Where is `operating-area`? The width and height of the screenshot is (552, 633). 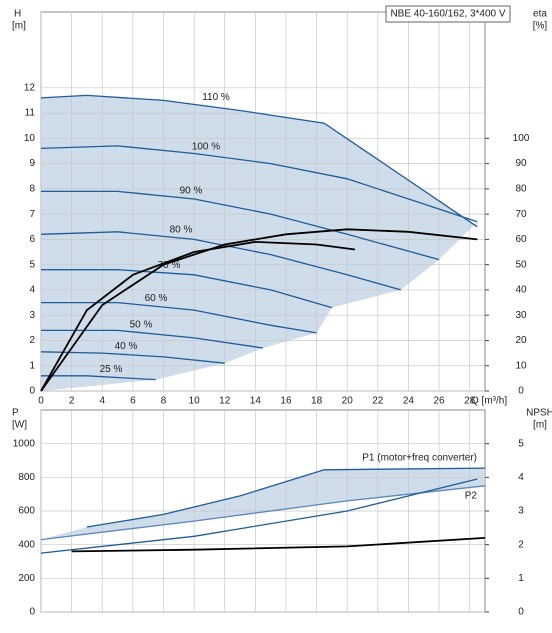
operating-area is located at coordinates (263, 504).